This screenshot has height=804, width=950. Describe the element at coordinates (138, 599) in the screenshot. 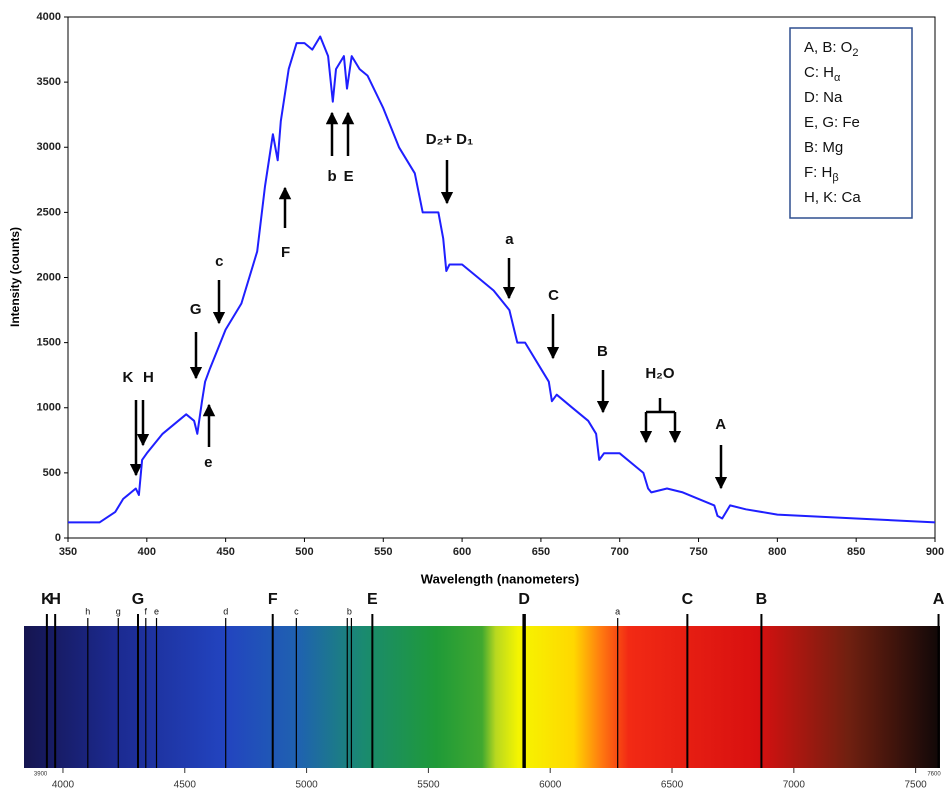

I see `line-label: G` at that location.